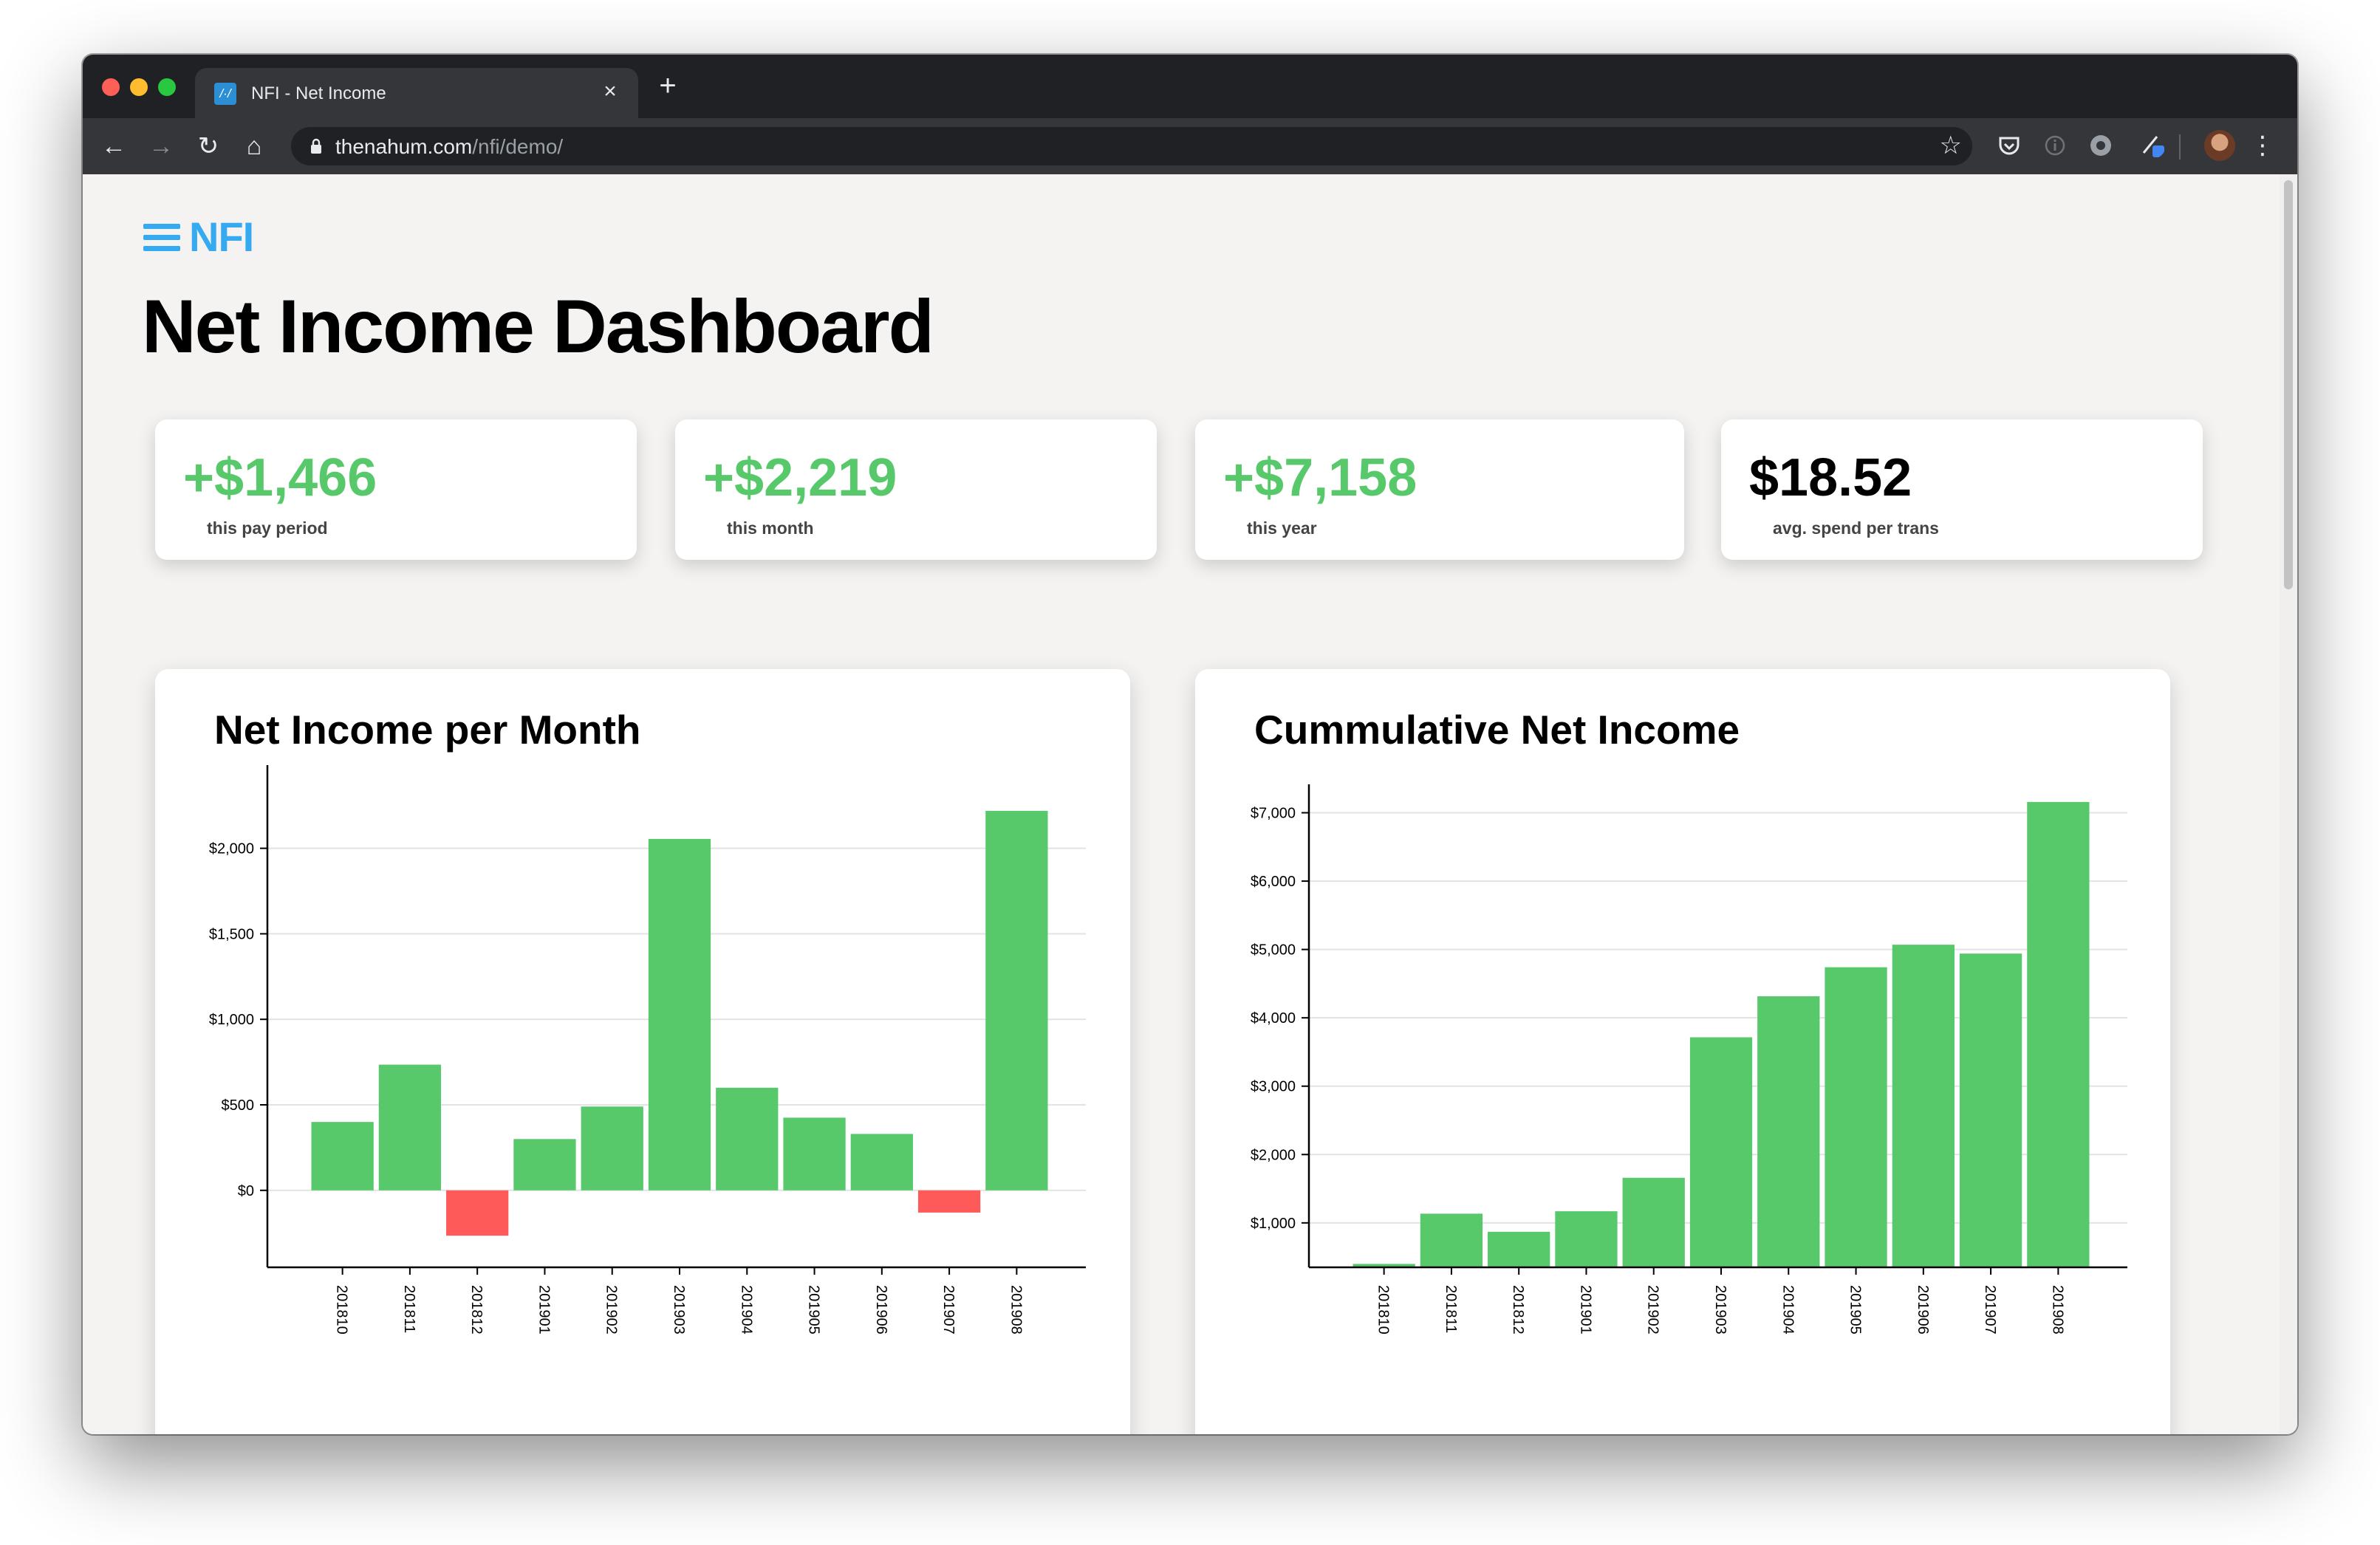 Image resolution: width=2380 pixels, height=1545 pixels. I want to click on lock-icon, so click(316, 146).